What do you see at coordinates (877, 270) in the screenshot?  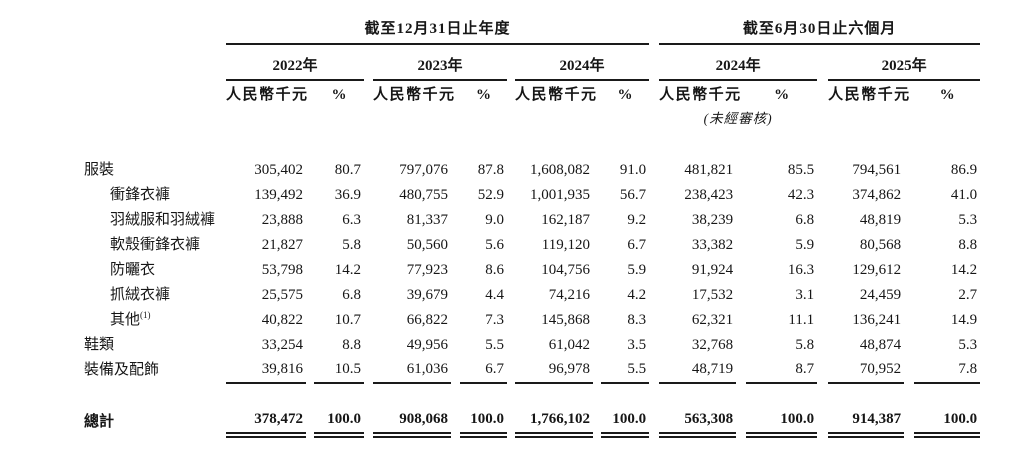 I see `value-cell: 129,612` at bounding box center [877, 270].